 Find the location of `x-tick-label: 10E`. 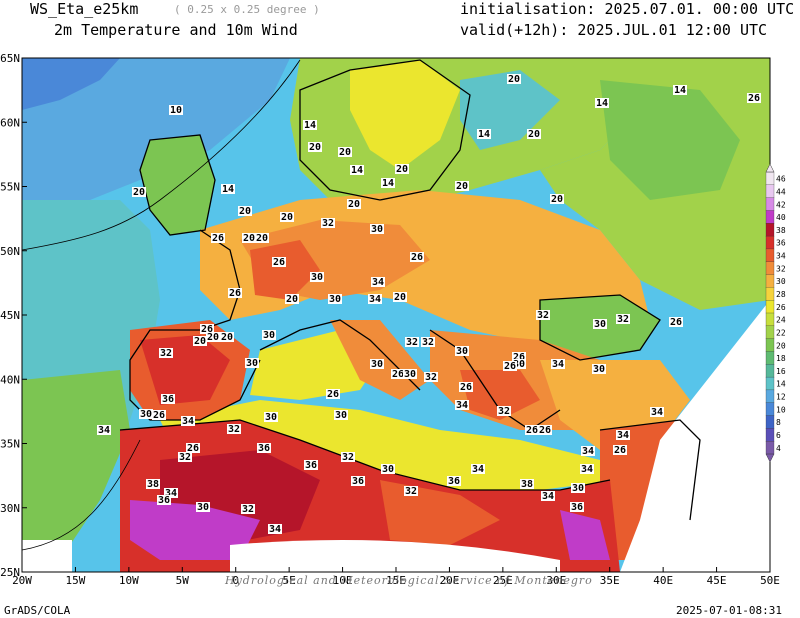

x-tick-label: 10E is located at coordinates (343, 580).